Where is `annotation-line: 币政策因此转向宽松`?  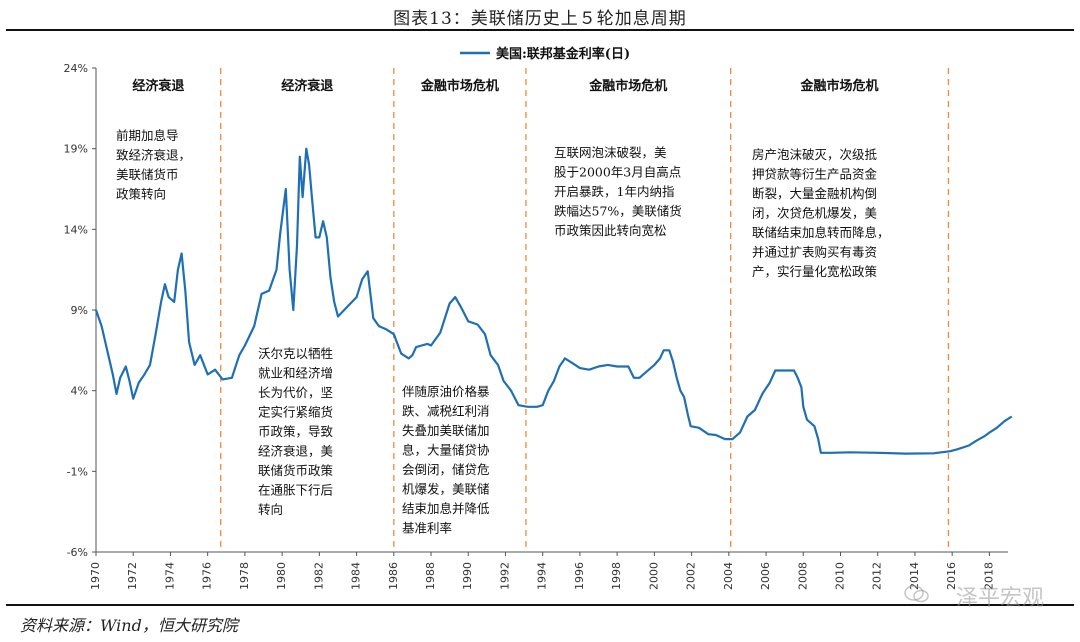
annotation-line: 币政策因此转向宽松 is located at coordinates (610, 230).